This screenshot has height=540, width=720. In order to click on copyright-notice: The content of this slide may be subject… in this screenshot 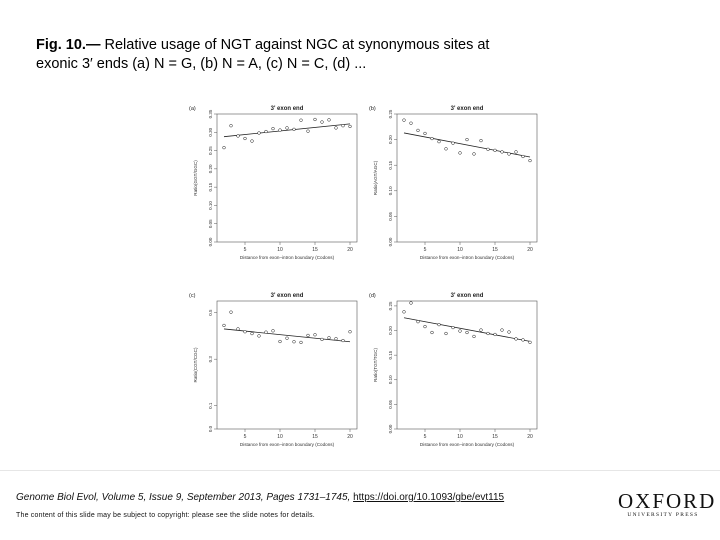, I will do `click(165, 515)`.